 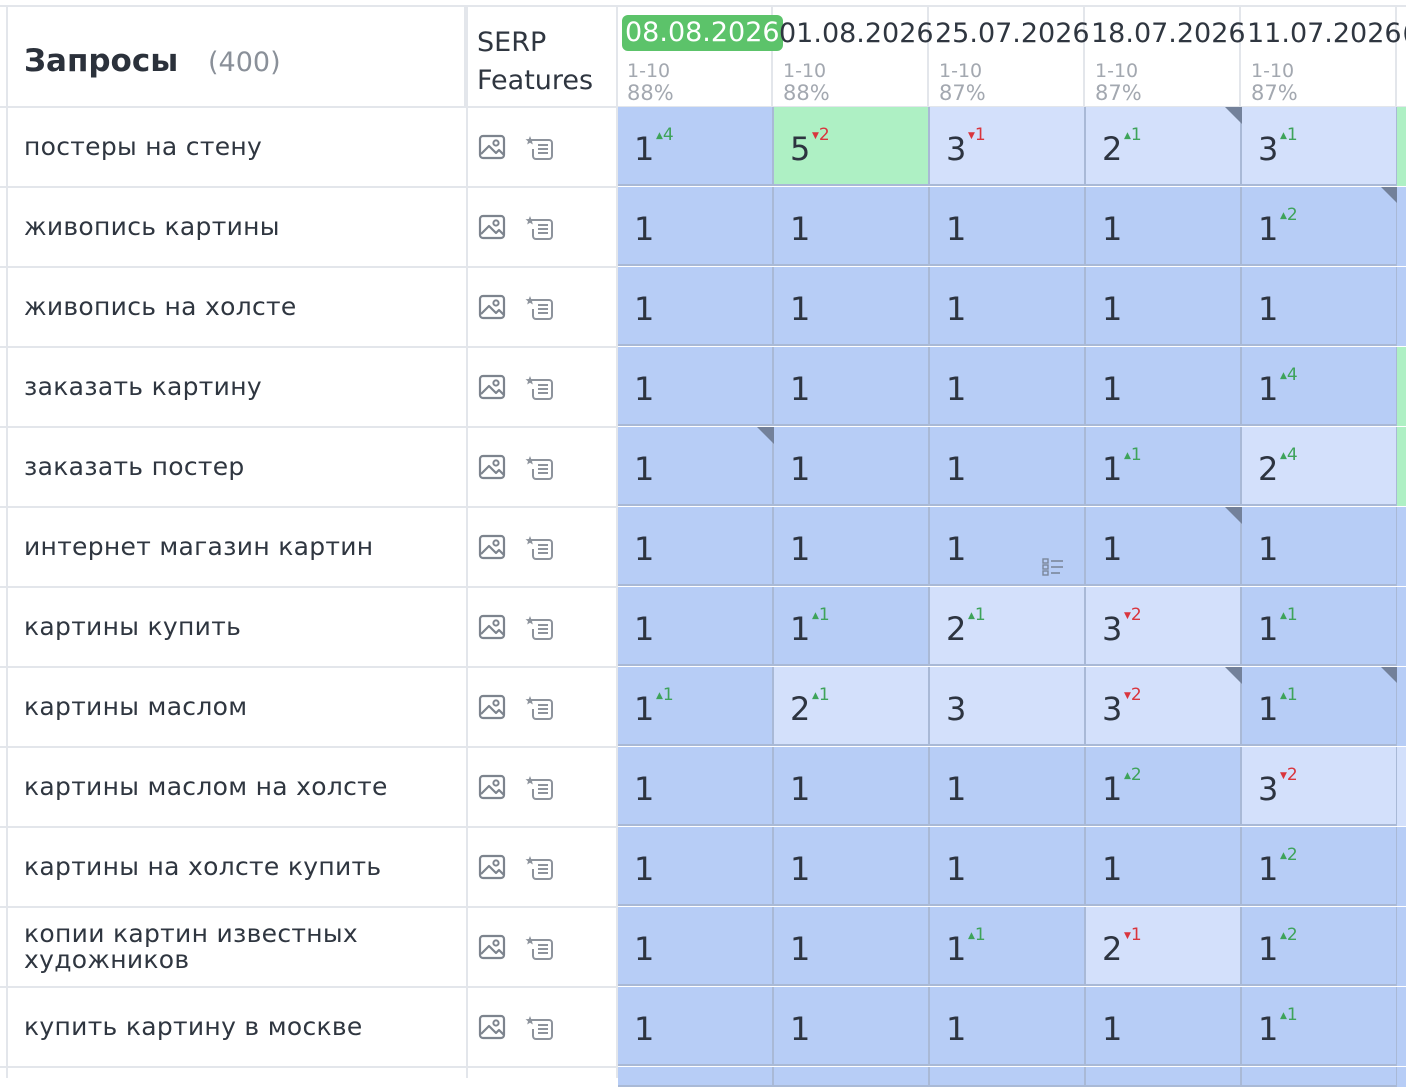 I want to click on position-cell: 3 ▲1, so click(x=1320, y=146).